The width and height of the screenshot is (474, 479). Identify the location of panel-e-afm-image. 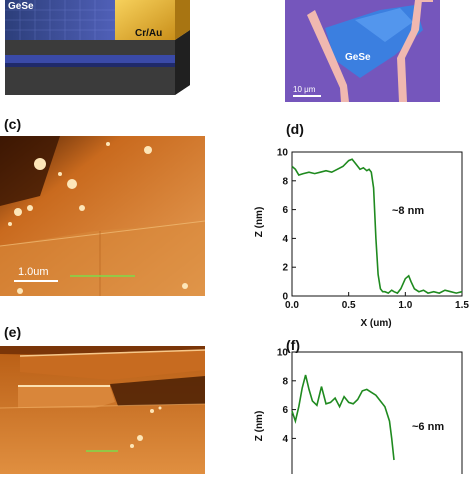
(103, 410).